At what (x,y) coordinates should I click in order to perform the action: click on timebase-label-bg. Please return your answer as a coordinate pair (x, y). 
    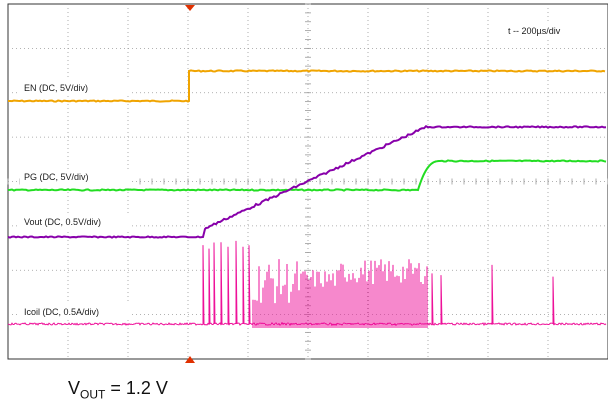
    Looking at the image, I should click on (544, 31).